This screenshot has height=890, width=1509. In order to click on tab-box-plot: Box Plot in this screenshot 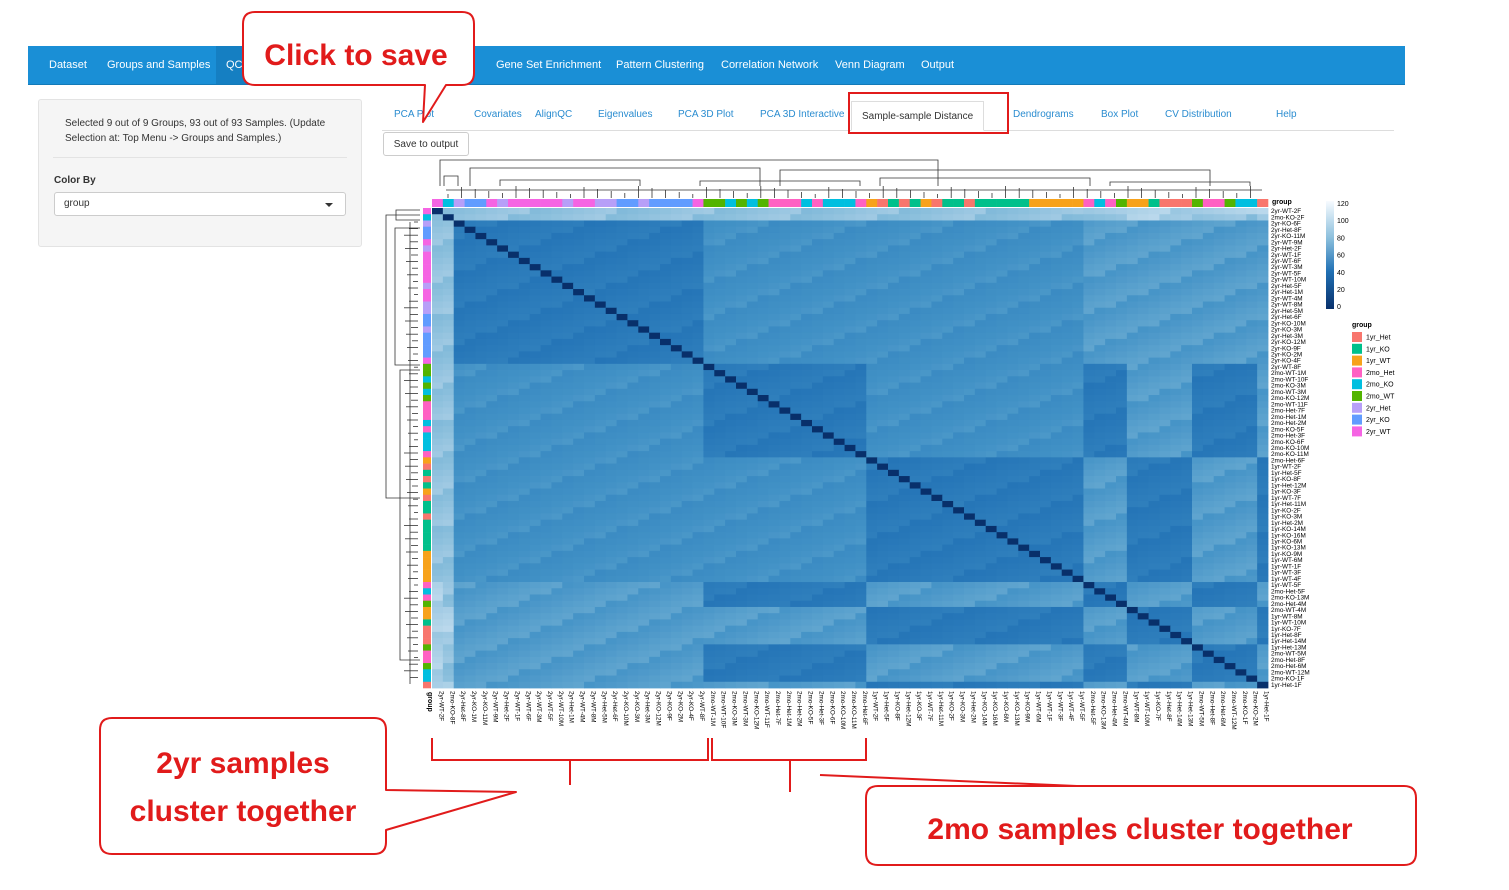, I will do `click(1120, 114)`.